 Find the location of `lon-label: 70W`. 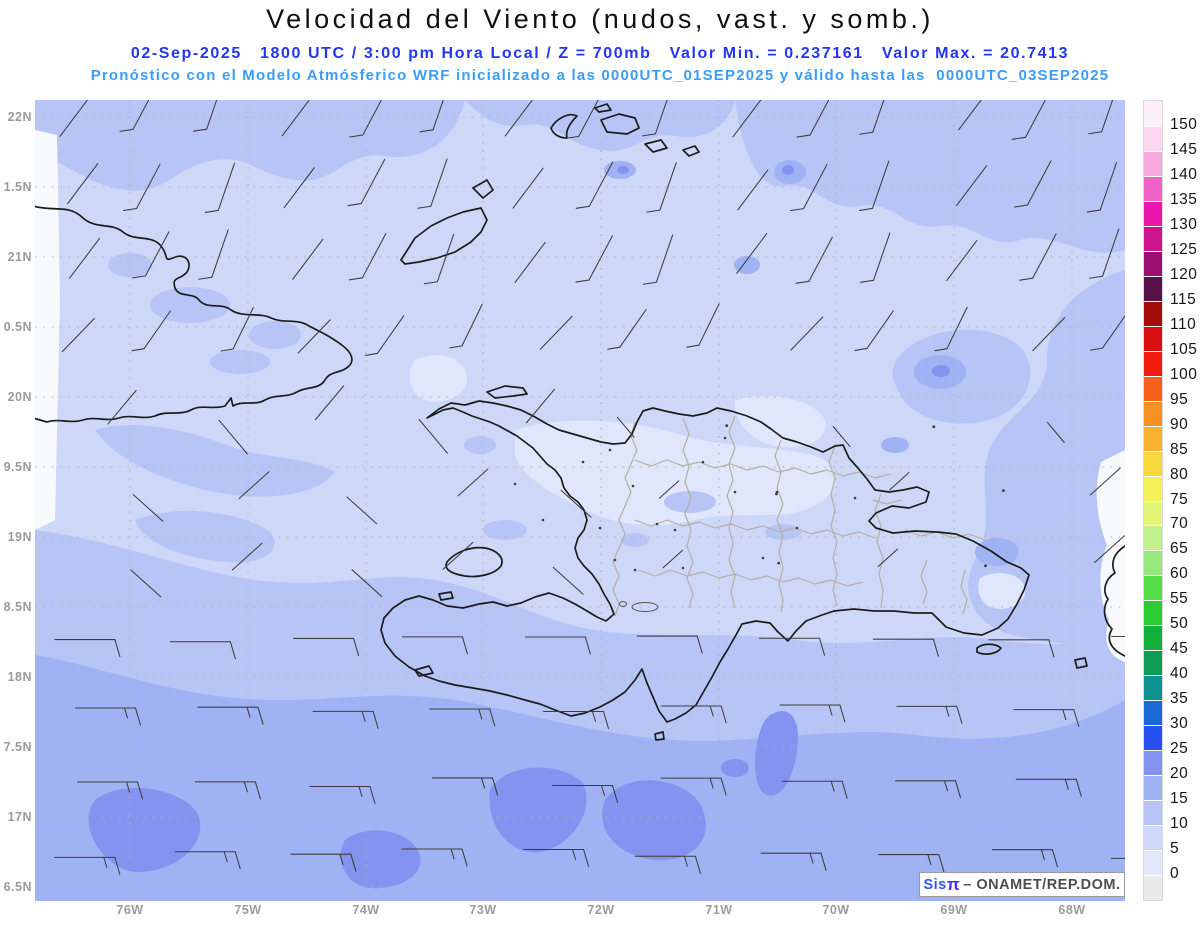

lon-label: 70W is located at coordinates (836, 910).